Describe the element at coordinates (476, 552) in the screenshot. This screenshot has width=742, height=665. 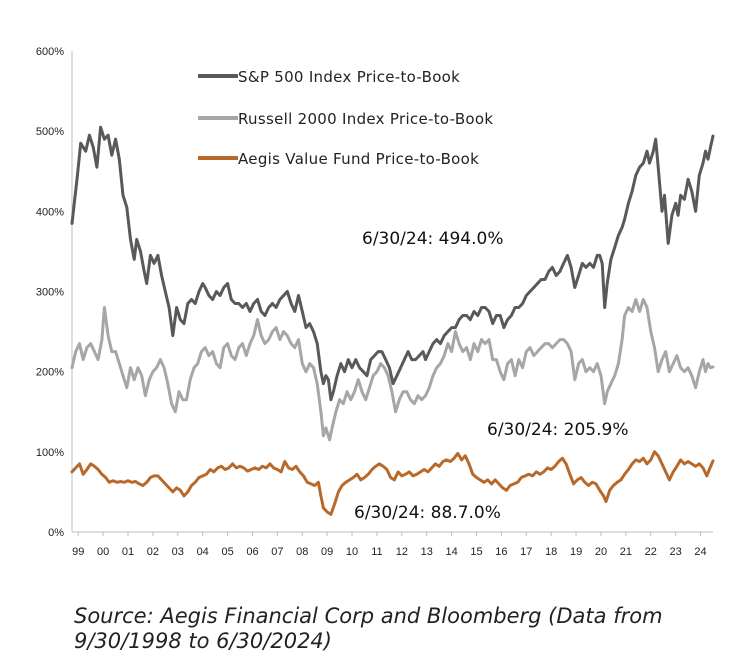
I see `x-tick-label: 15` at that location.